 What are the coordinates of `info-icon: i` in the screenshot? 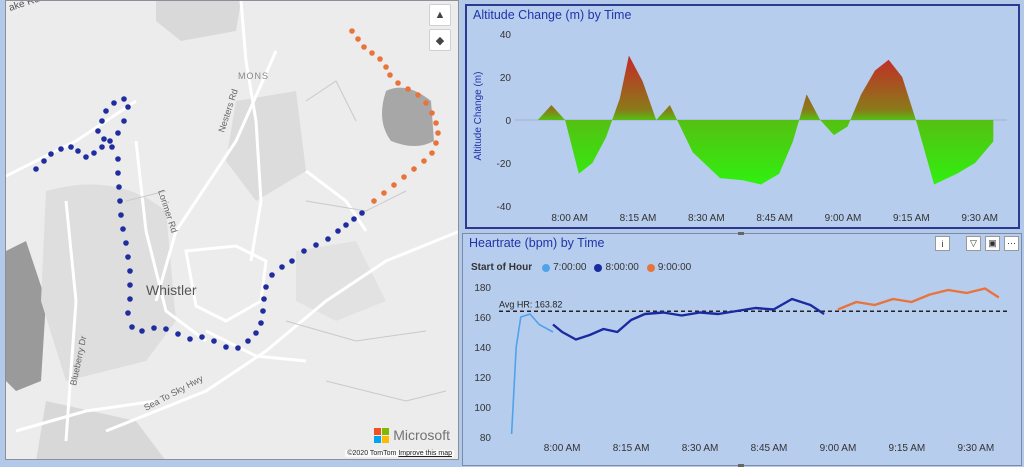 It's located at (942, 243).